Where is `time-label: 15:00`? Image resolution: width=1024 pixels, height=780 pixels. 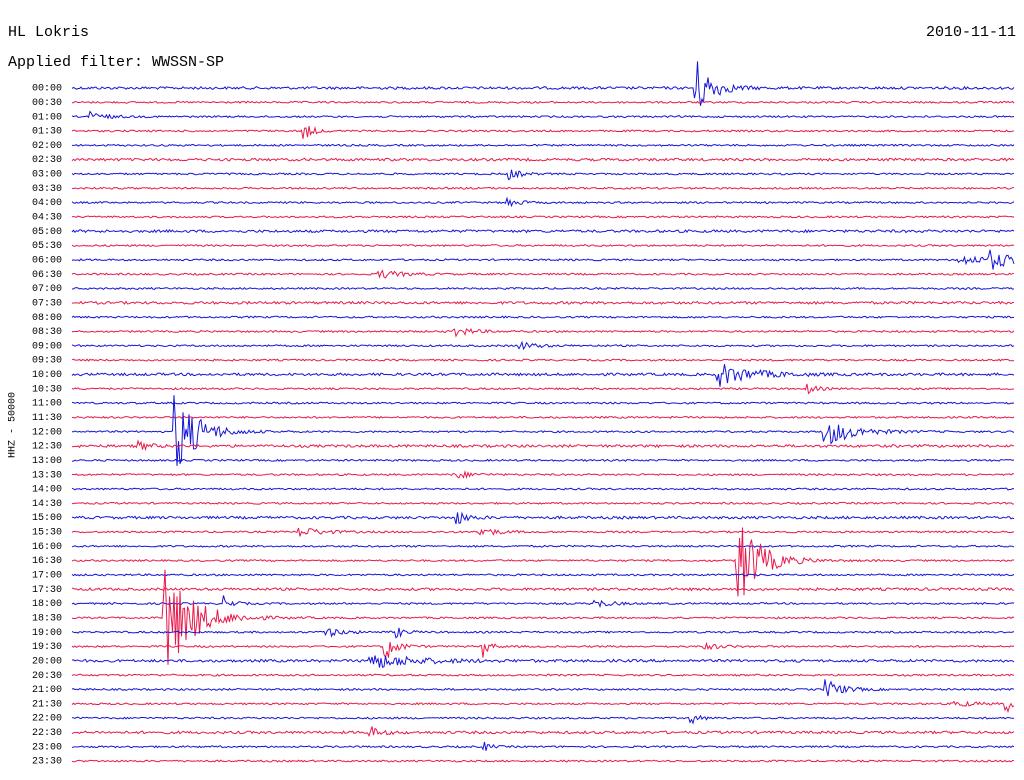
time-label: 15:00 is located at coordinates (47, 518).